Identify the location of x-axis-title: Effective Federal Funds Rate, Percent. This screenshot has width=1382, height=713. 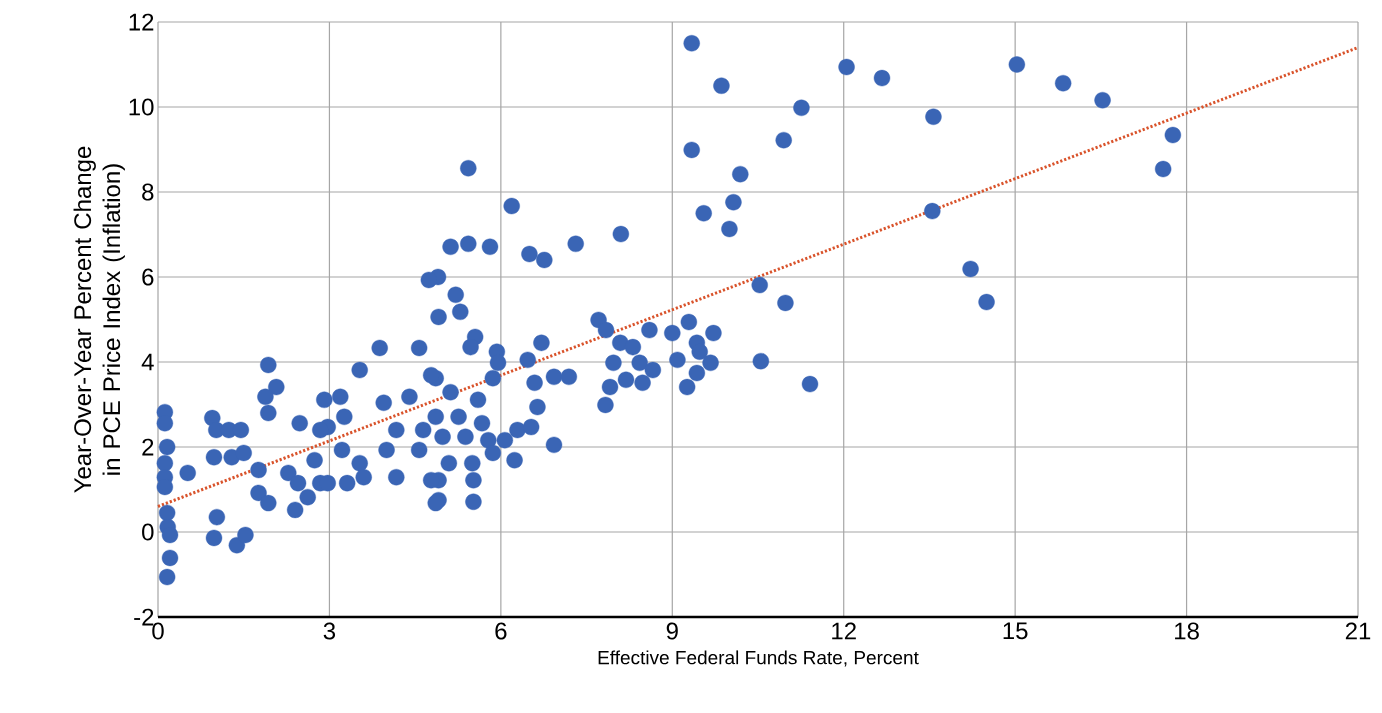
(758, 658).